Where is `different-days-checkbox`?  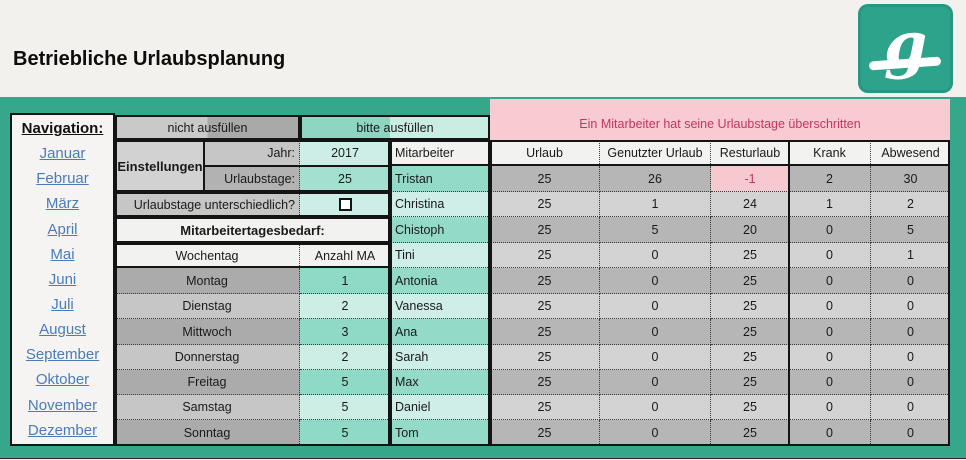 different-days-checkbox is located at coordinates (345, 204).